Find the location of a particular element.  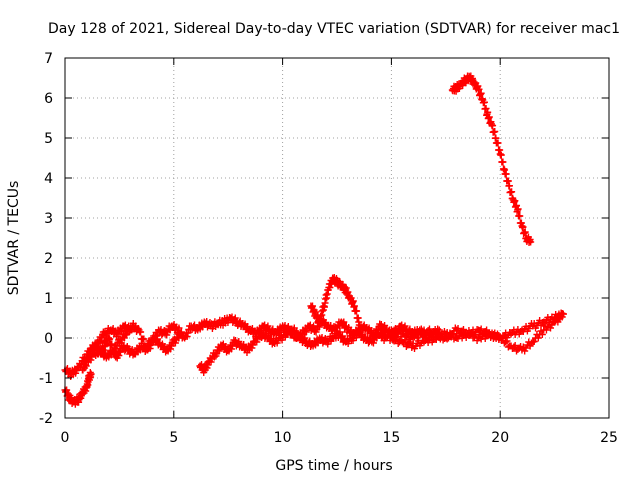

y-tick-label: -1 is located at coordinates (46, 379).